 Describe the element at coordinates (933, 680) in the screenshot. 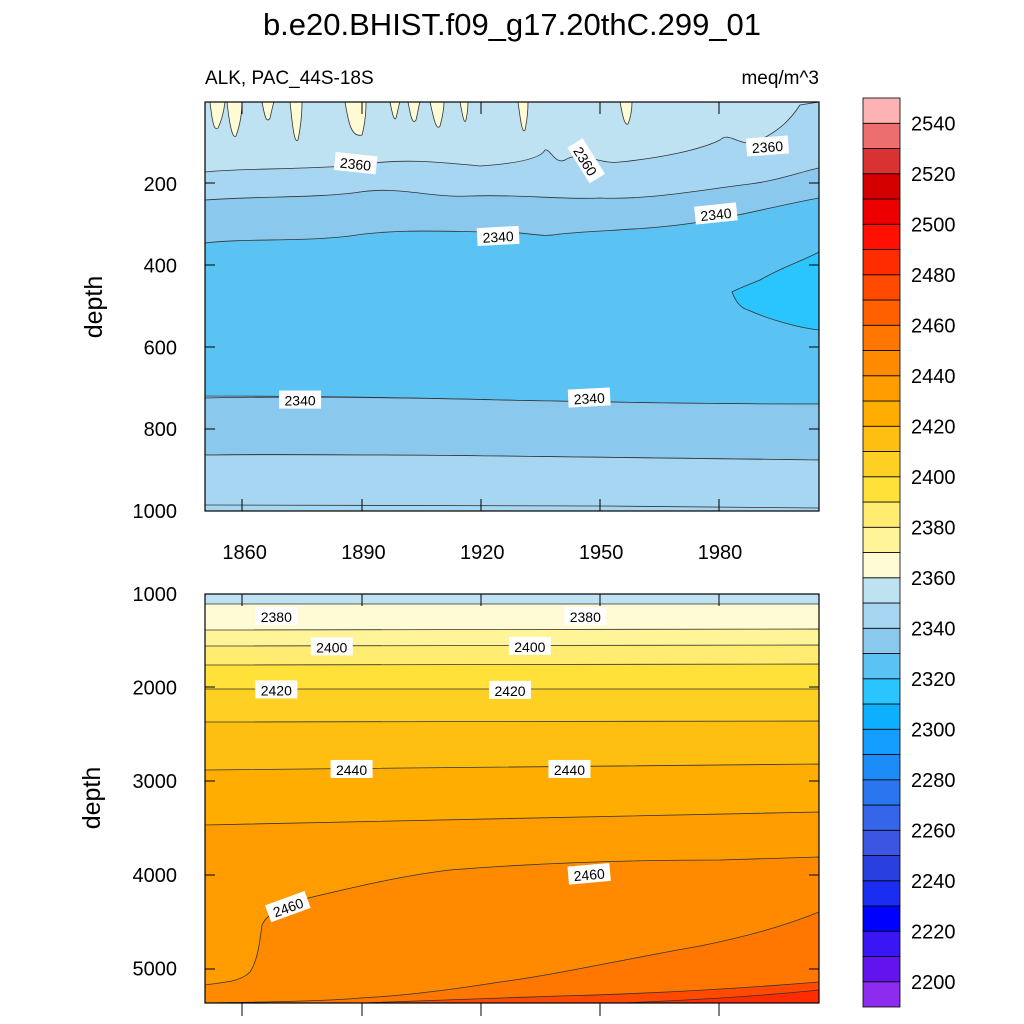

I see `colorbar-tick-label: 2320` at that location.